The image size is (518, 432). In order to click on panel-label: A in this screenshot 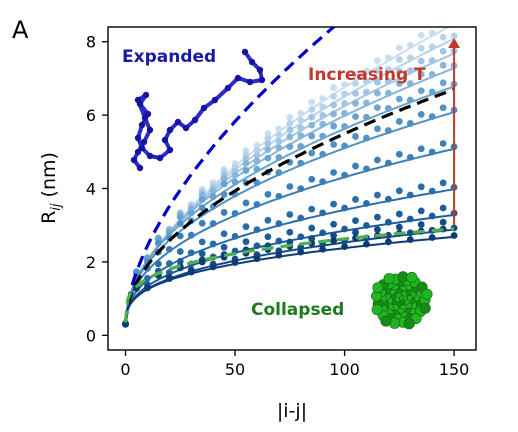, I will do `click(20, 30)`.